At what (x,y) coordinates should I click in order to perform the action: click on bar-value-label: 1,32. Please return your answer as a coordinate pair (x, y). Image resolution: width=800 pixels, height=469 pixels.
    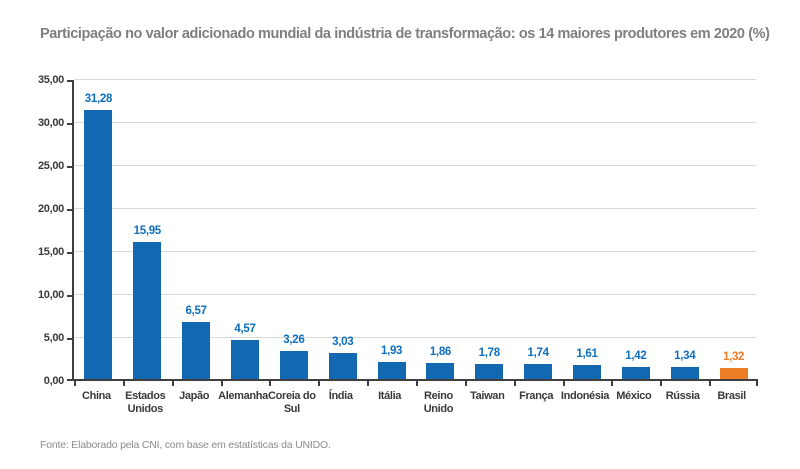
    Looking at the image, I should click on (733, 357).